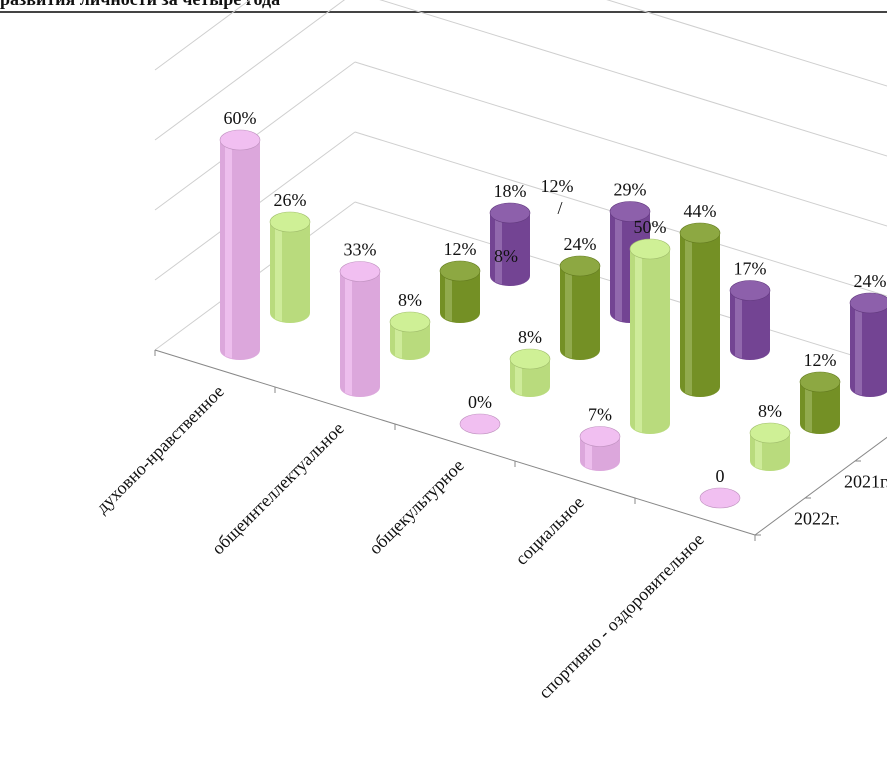 The height and width of the screenshot is (760, 887). What do you see at coordinates (650, 227) in the screenshot?
I see `data-label: 50%` at bounding box center [650, 227].